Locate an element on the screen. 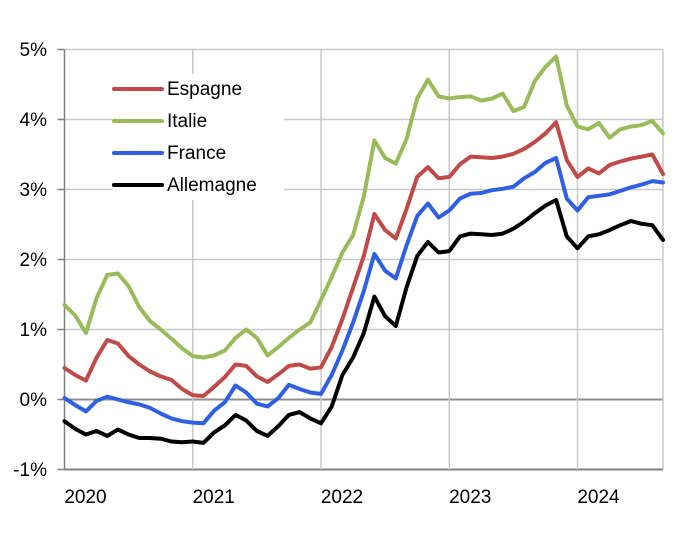  legend-label: Allemagne is located at coordinates (212, 185).